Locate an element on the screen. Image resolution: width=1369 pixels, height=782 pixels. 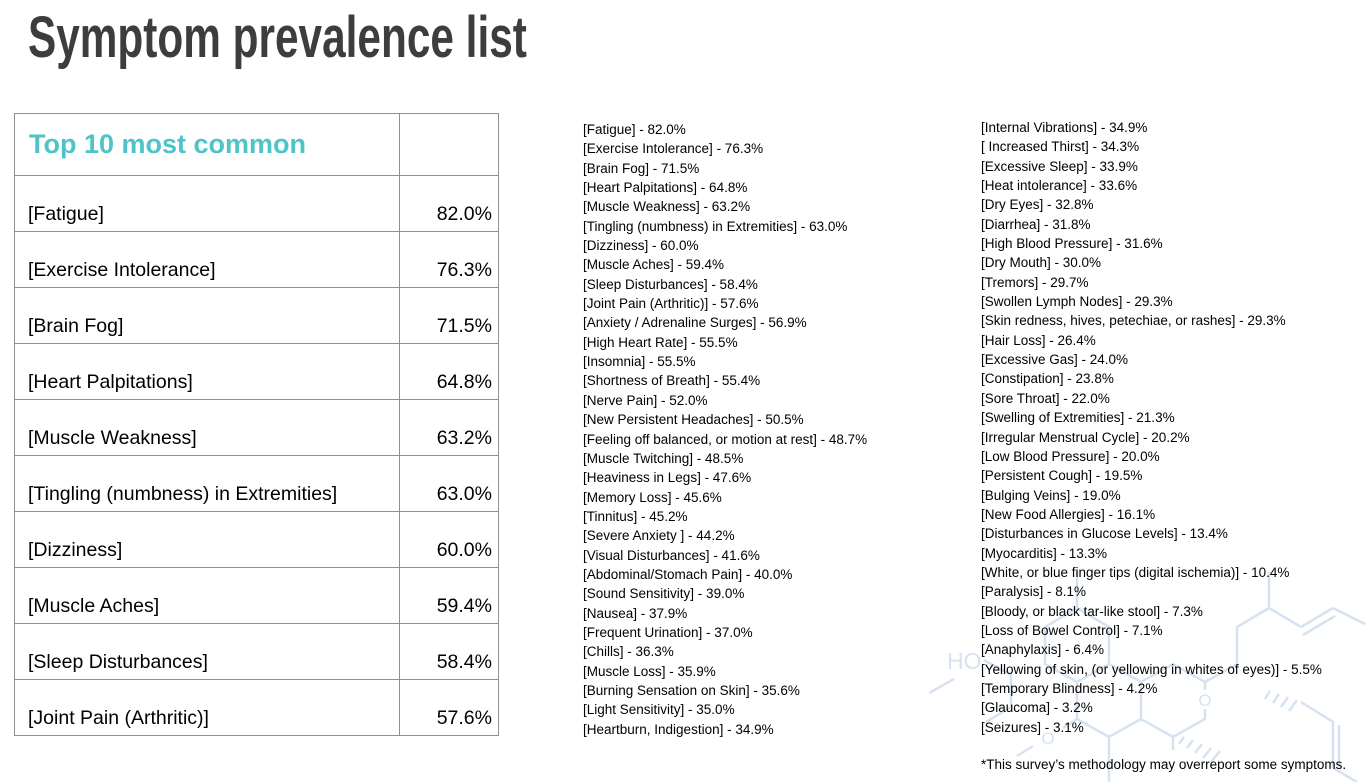
table-row: [Exercise Intolerance] 76.3% is located at coordinates (256, 259).